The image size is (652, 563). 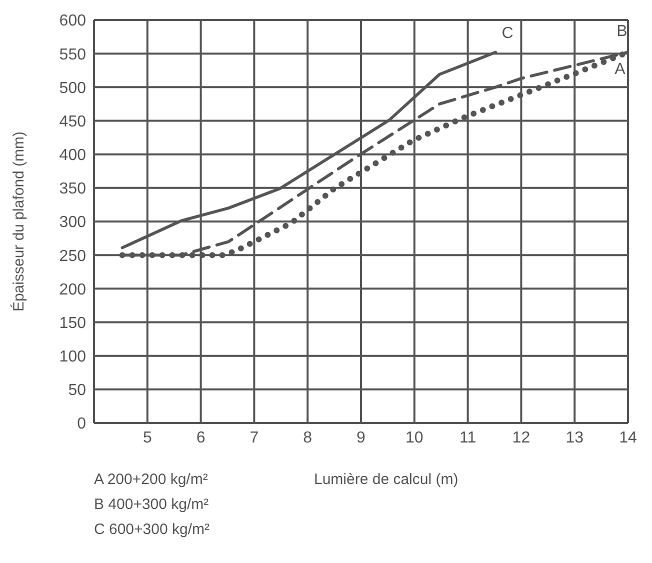 I want to click on y-tick-label: 350, so click(x=72, y=189).